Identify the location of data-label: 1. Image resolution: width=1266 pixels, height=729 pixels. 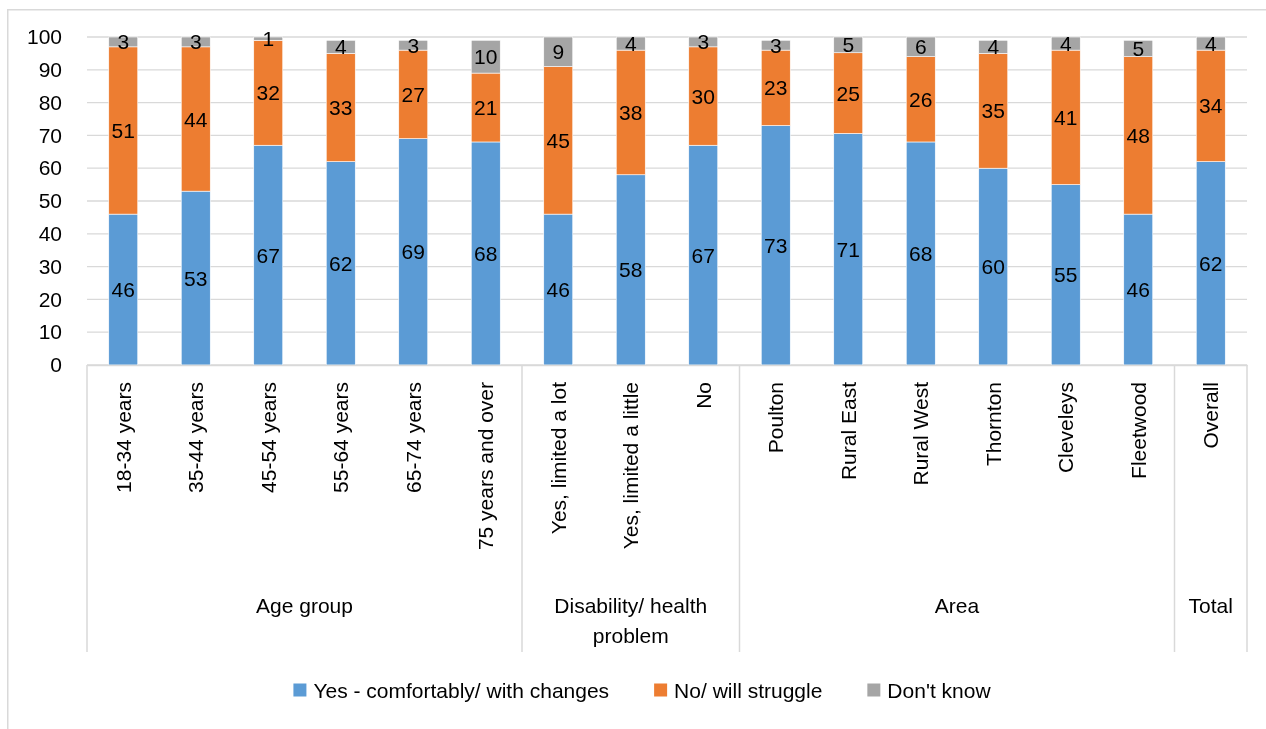
(268, 39).